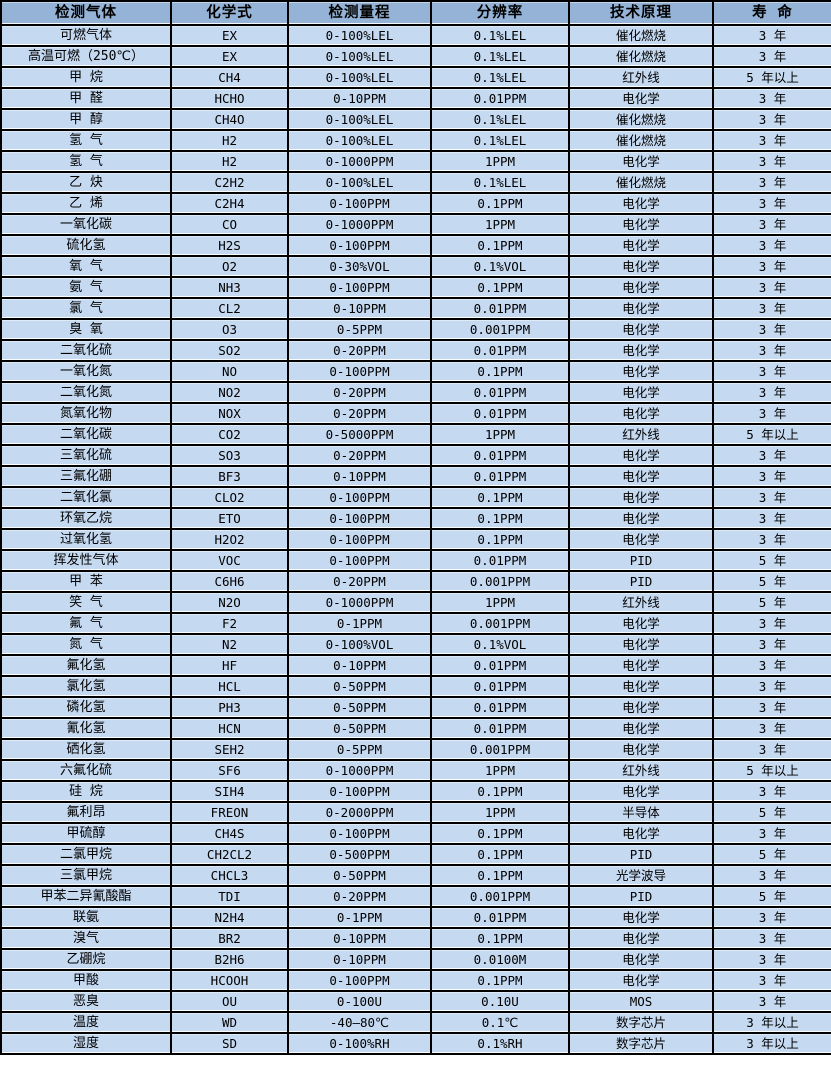 The image size is (831, 1075). I want to click on table-header: 检测气体 化学式 检测量程 分辨率 技术原理 寿 命, so click(415, 13).